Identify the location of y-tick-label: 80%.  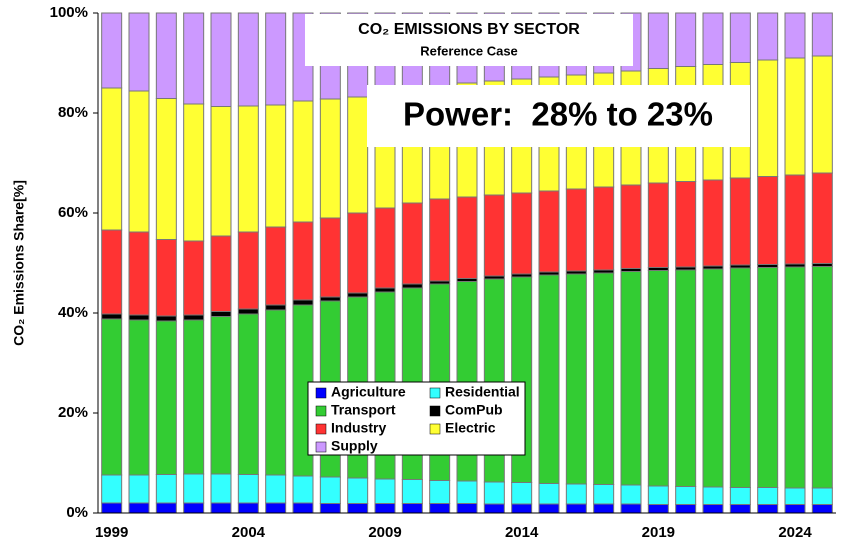
(73, 112).